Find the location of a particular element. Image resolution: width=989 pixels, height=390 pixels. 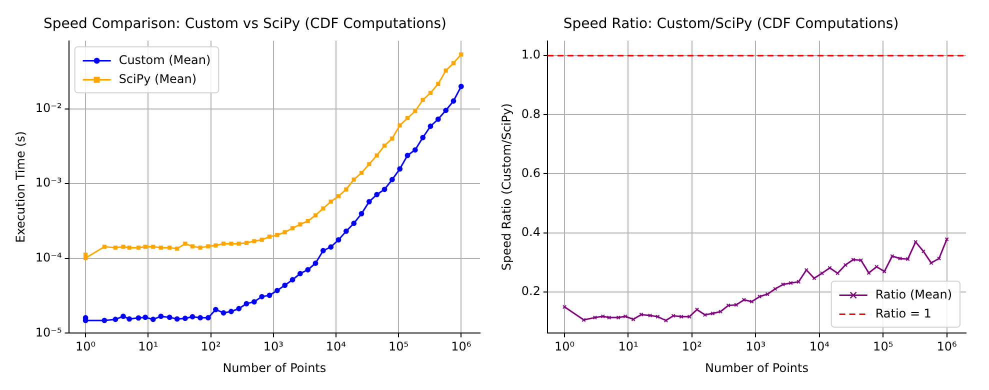

y-tick-label: 1.0 is located at coordinates (530, 55).